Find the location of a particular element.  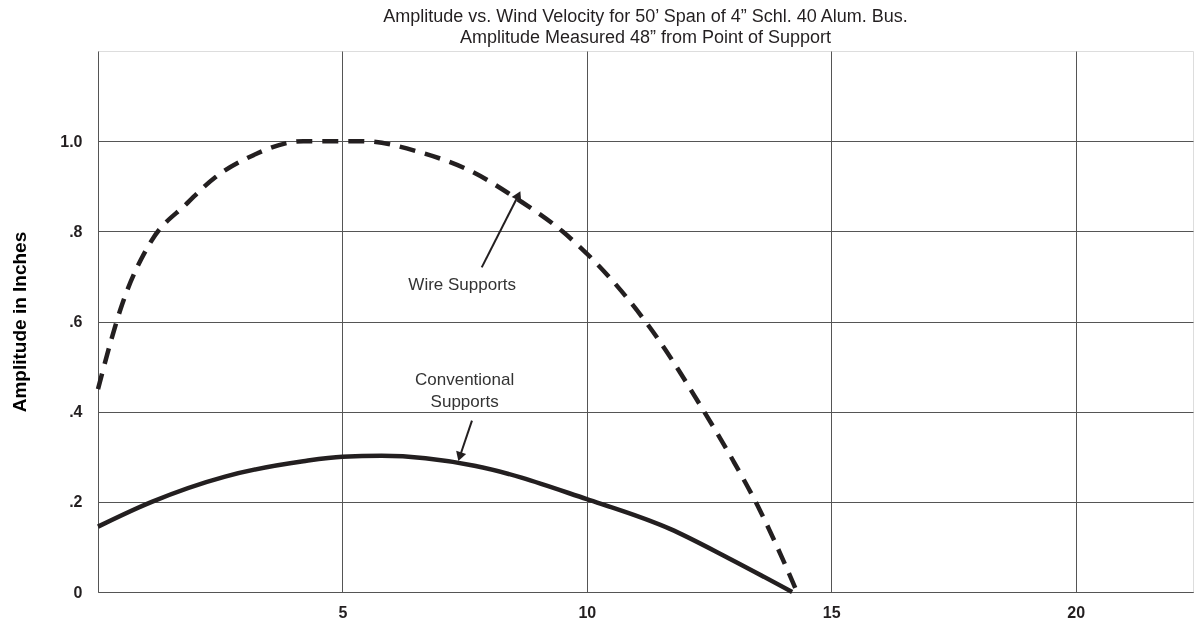

y-tick-label: .2 is located at coordinates (76, 502).